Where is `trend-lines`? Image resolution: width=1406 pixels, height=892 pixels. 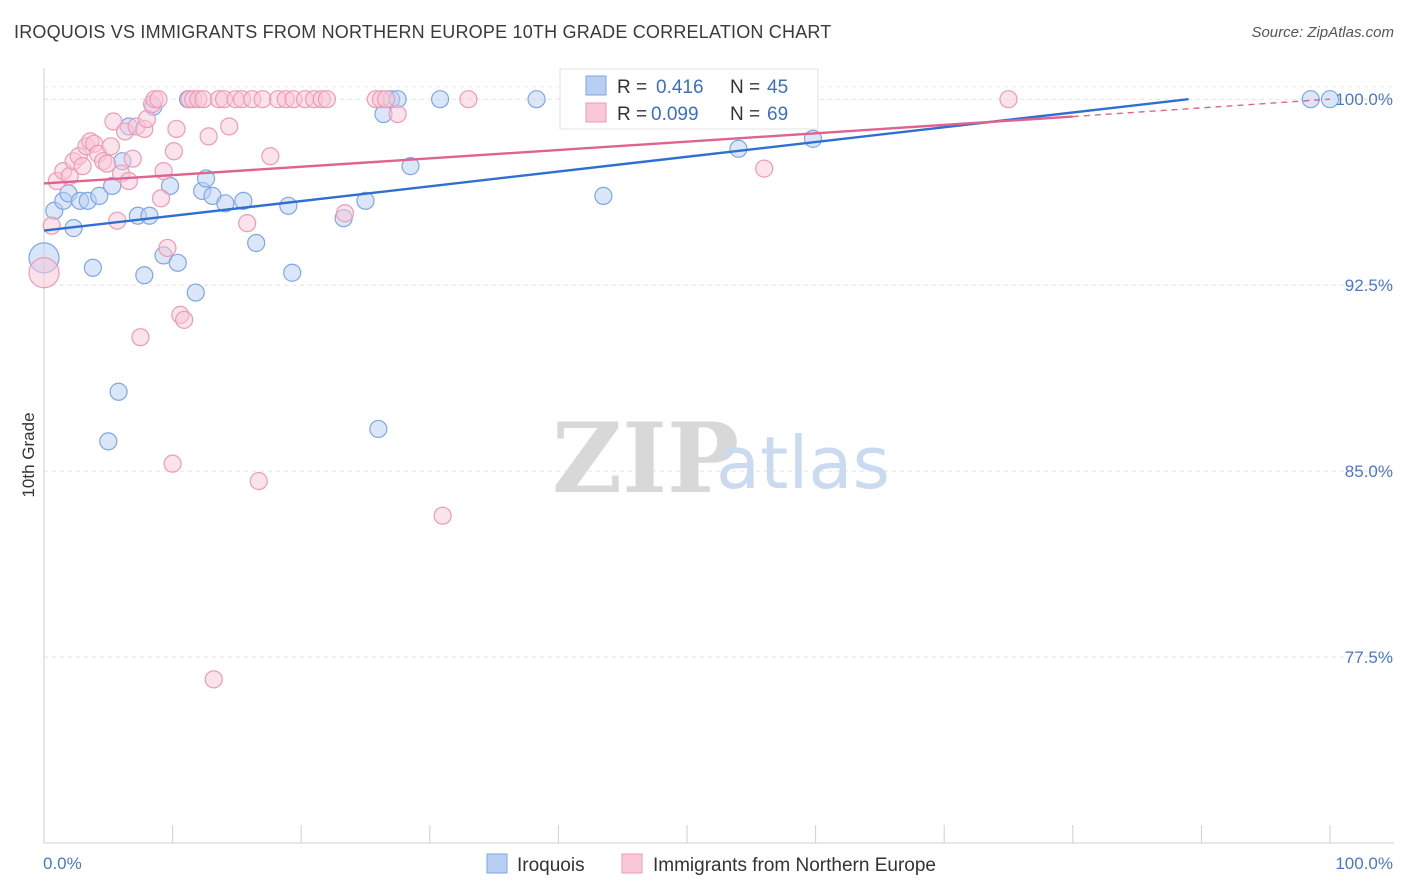 trend-lines is located at coordinates (687, 164).